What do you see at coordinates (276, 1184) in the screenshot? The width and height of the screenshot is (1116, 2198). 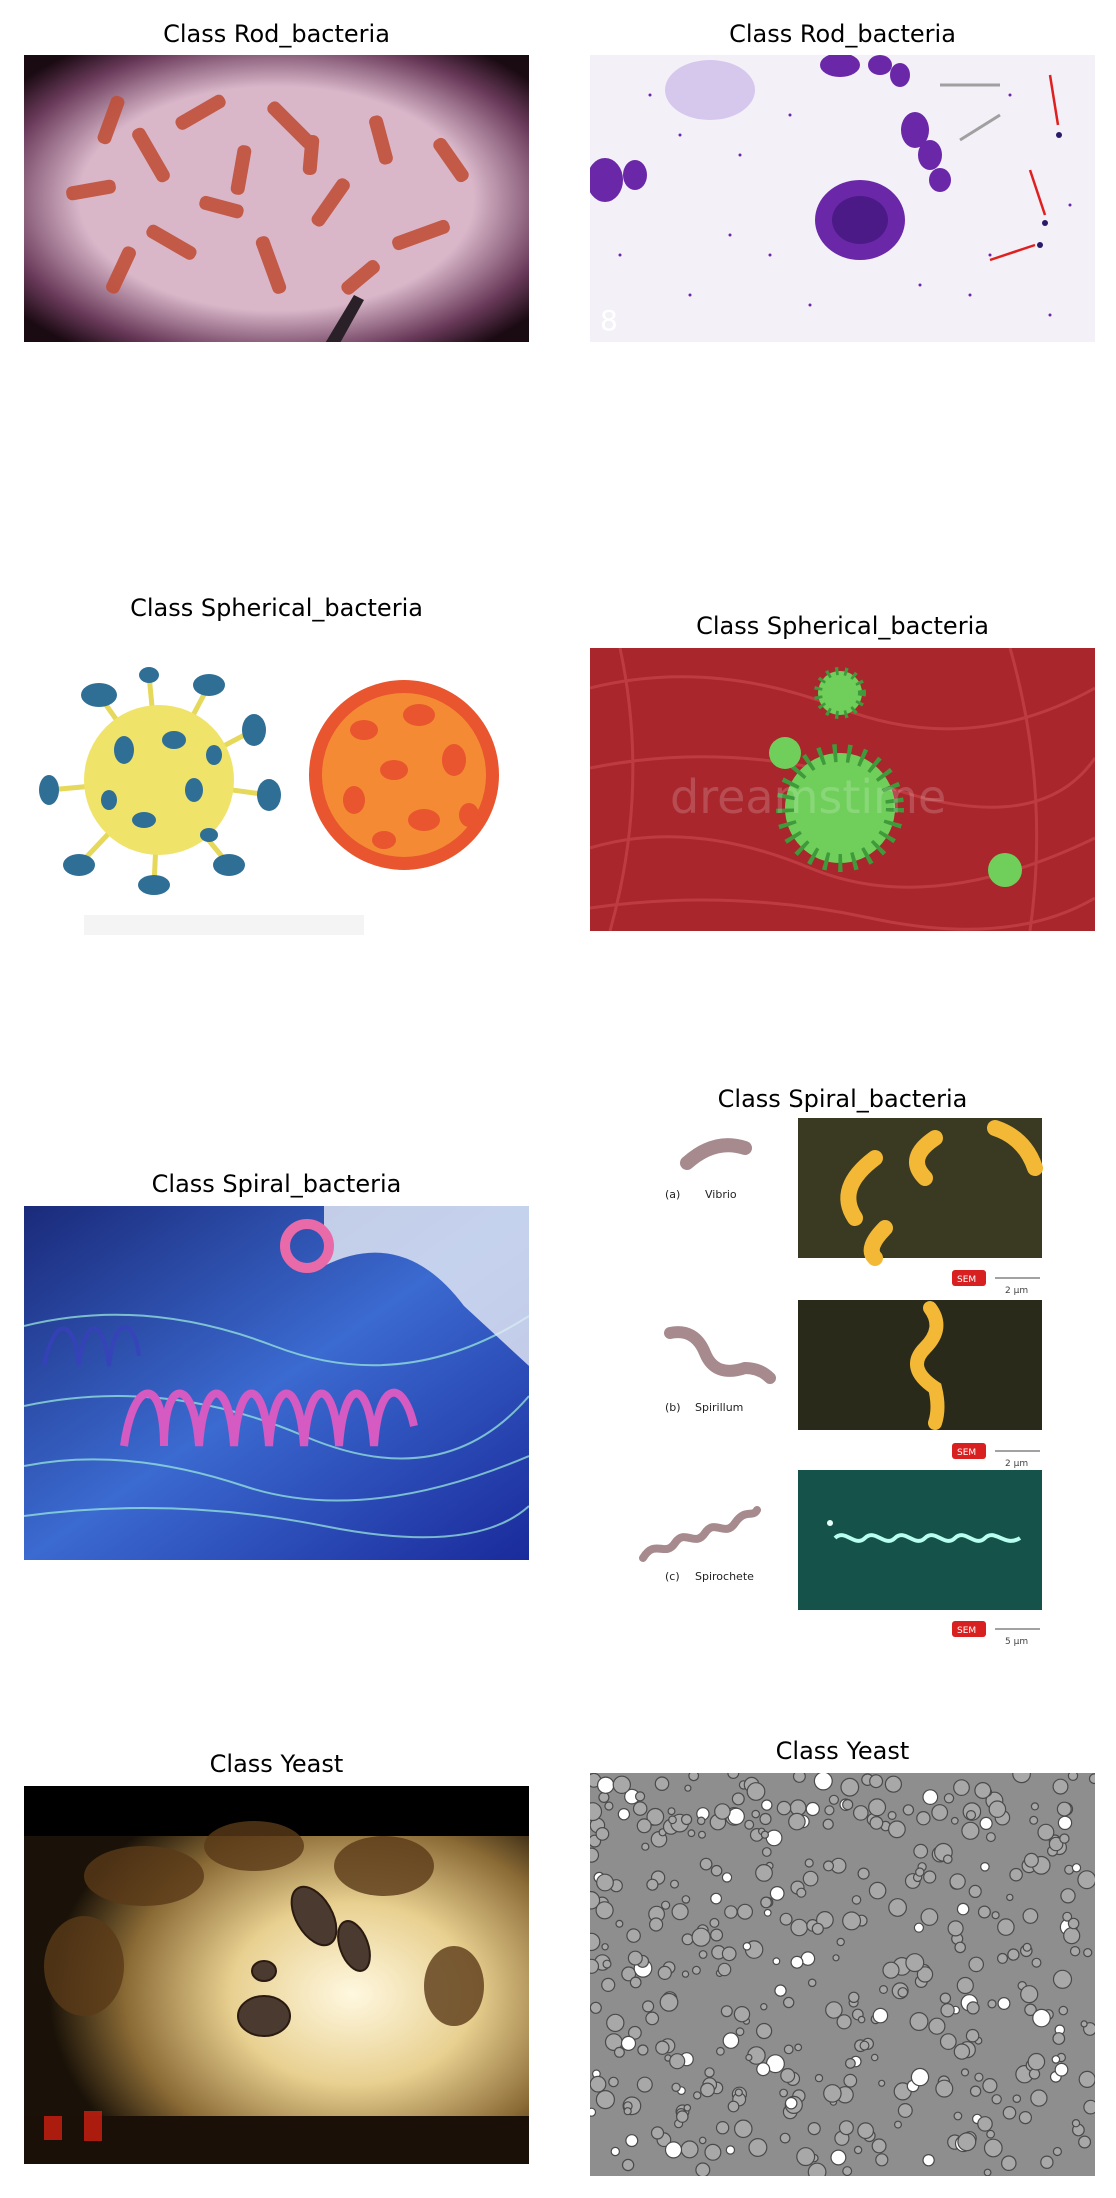 I see `panel-title-spiral-1: Class Spiral_bacteria` at bounding box center [276, 1184].